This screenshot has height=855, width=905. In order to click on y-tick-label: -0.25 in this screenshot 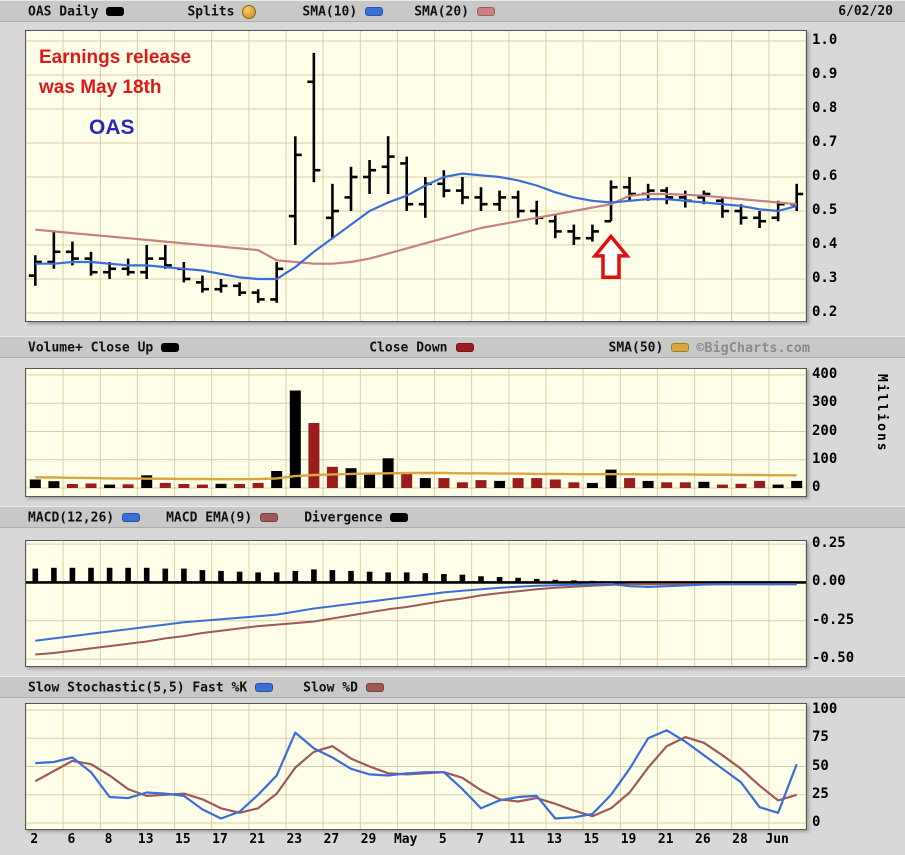, I will do `click(833, 619)`.